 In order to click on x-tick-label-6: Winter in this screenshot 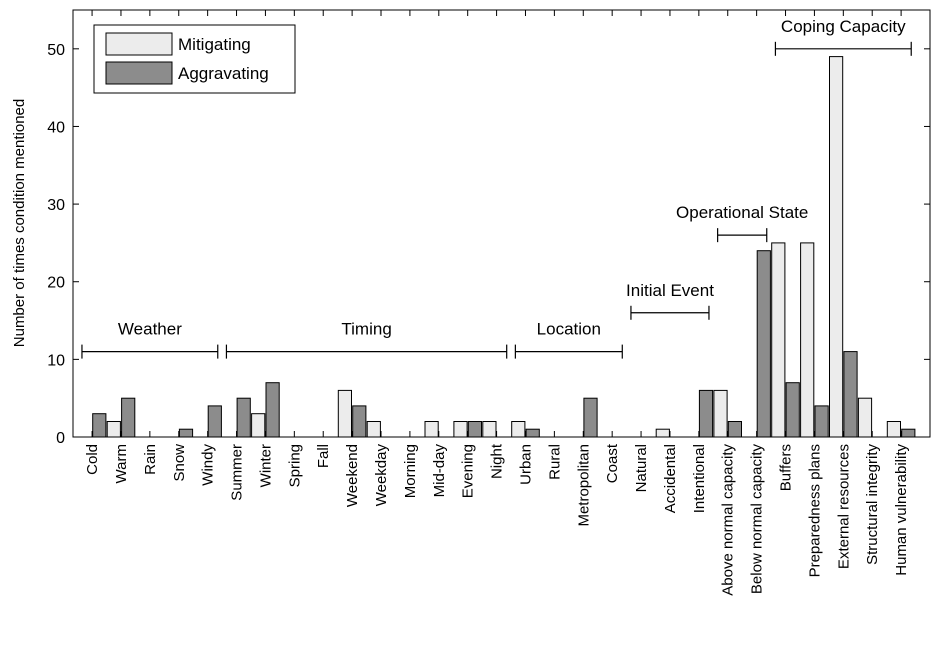, I will do `click(265, 465)`.